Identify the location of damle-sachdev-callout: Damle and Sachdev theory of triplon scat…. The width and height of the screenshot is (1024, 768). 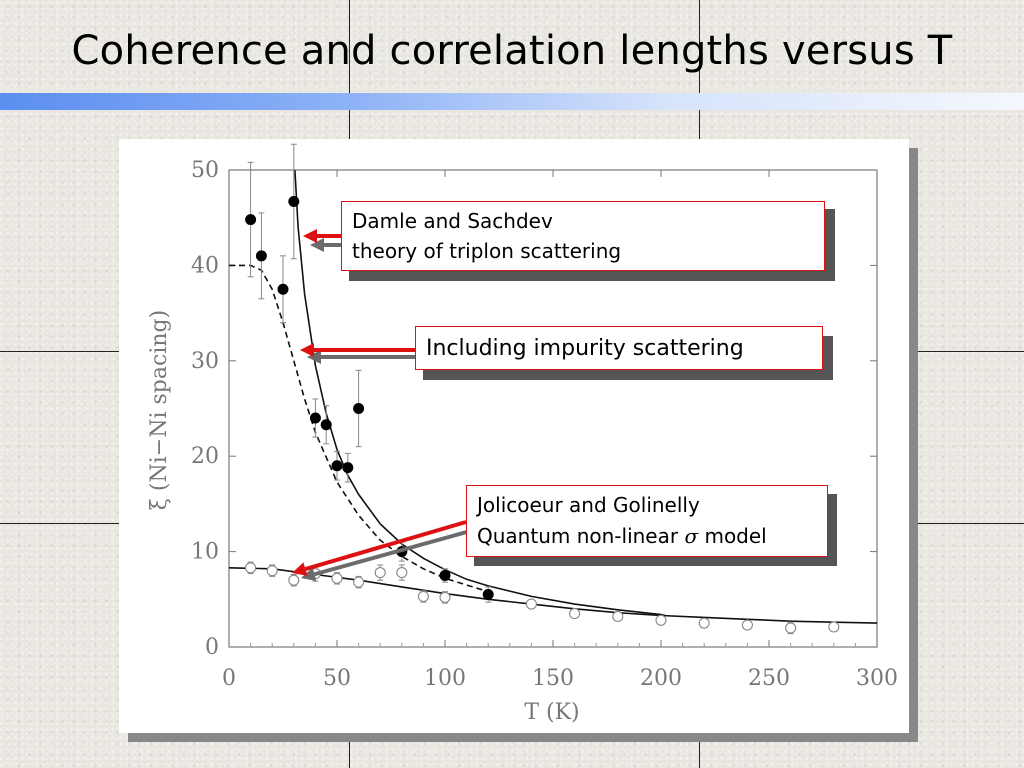
(583, 236).